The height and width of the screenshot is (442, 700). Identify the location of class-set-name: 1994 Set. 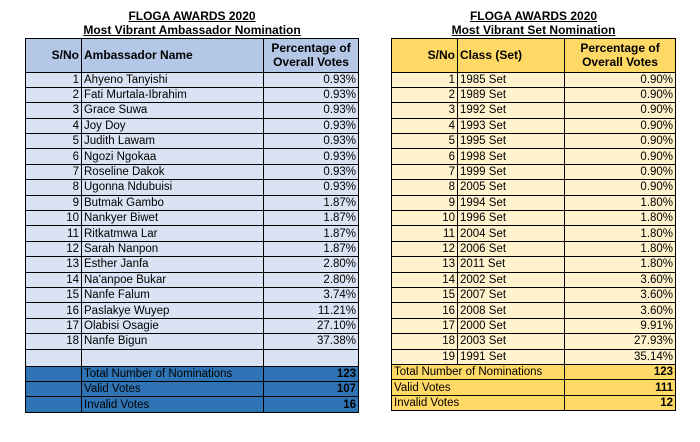
(511, 203).